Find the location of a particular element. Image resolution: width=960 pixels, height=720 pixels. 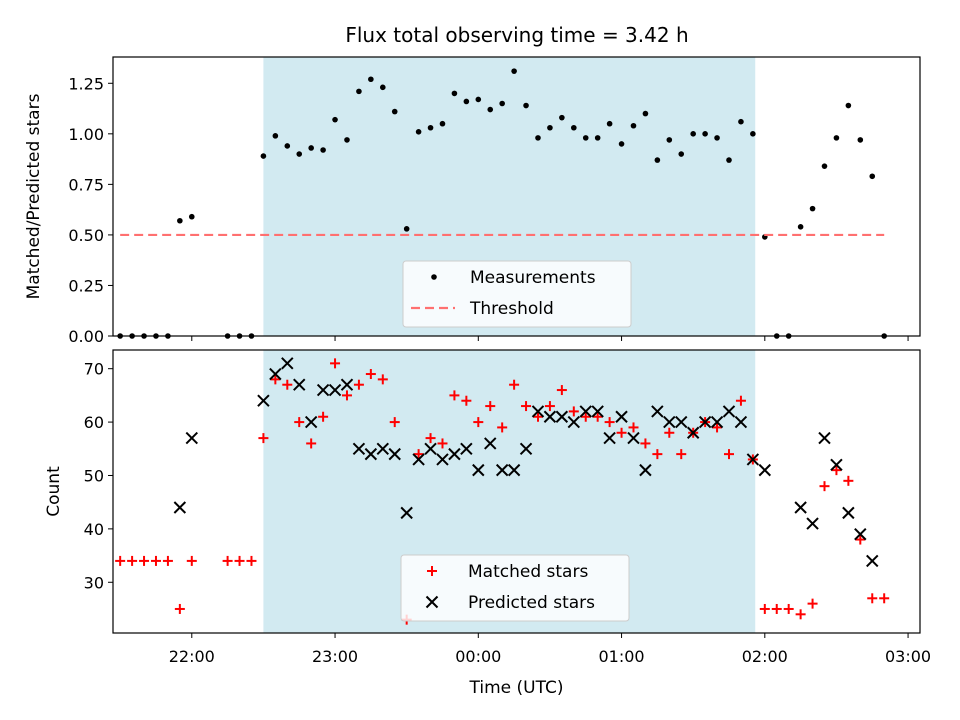

y-tick-label: 1.25 is located at coordinates (86, 83).